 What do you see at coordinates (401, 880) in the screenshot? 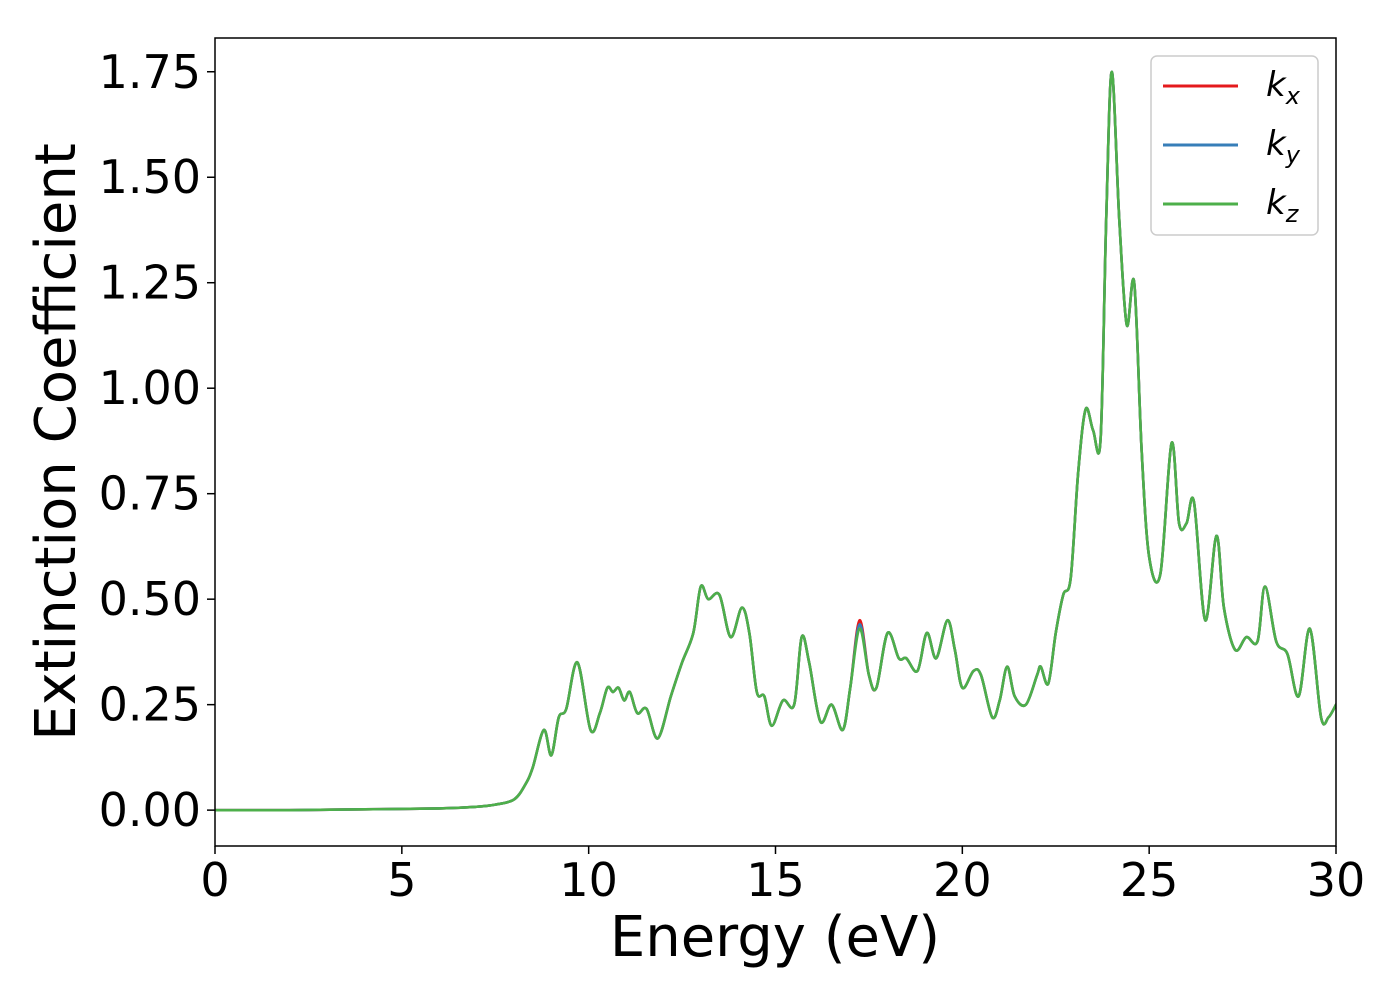
I see `x-tick-label: 5` at bounding box center [401, 880].